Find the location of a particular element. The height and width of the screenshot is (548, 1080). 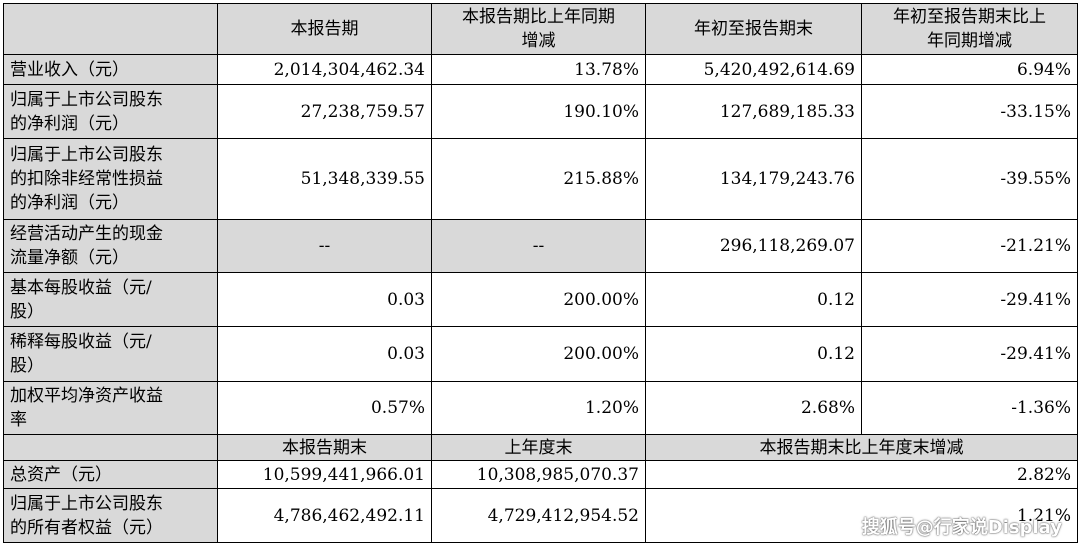

row-label-text: 流量净额（元） is located at coordinates (69, 258).